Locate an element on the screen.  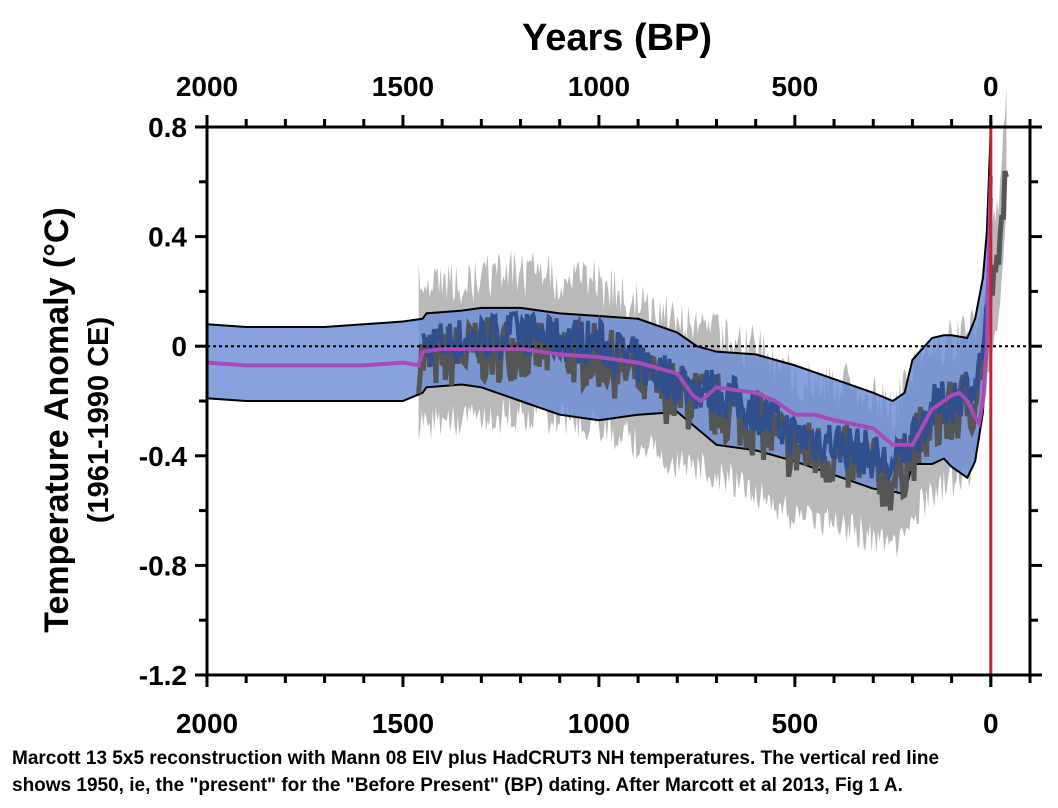
x-tick-label-top: 2000 is located at coordinates (207, 86).